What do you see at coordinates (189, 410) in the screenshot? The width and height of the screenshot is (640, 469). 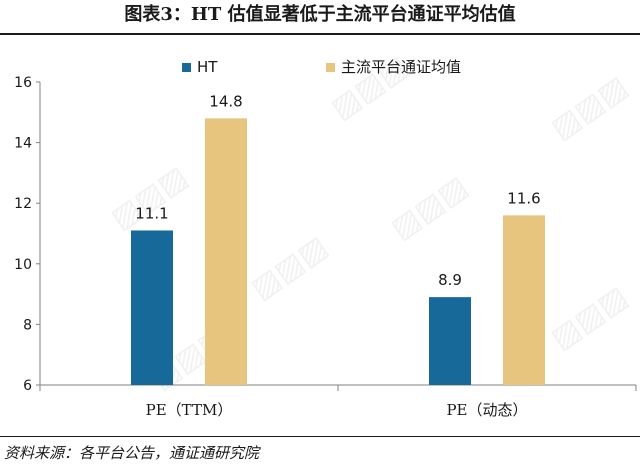 I see `category-label: PE（TTM）` at bounding box center [189, 410].